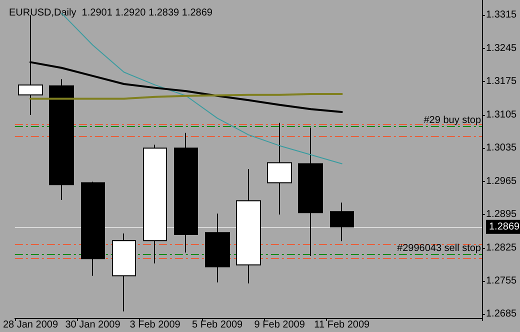 The image size is (520, 332). What do you see at coordinates (93, 325) in the screenshot?
I see `x-tick-label: 30 Jan 2009` at bounding box center [93, 325].